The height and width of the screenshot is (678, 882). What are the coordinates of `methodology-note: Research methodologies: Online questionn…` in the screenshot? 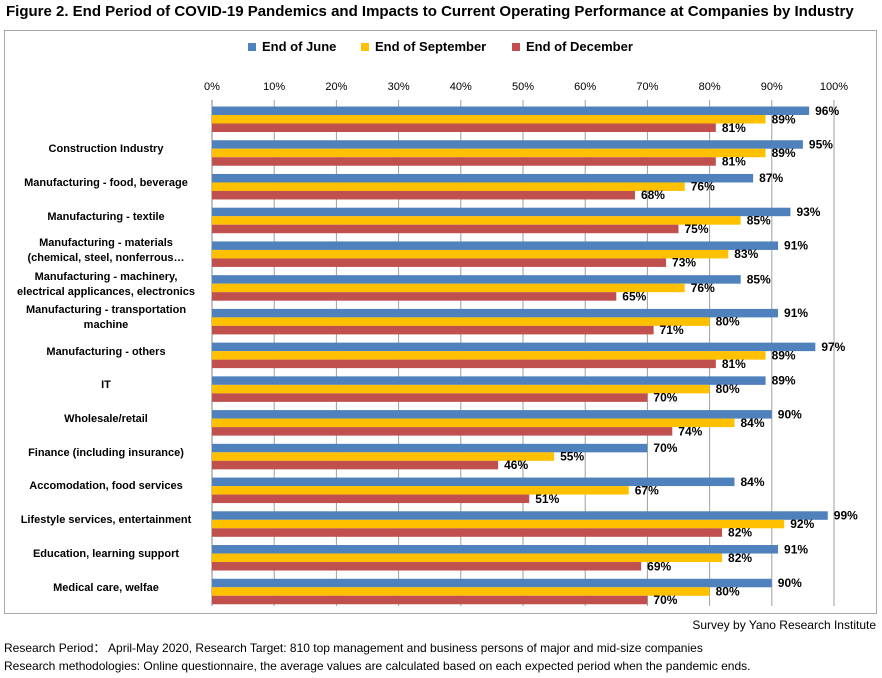 It's located at (377, 666).